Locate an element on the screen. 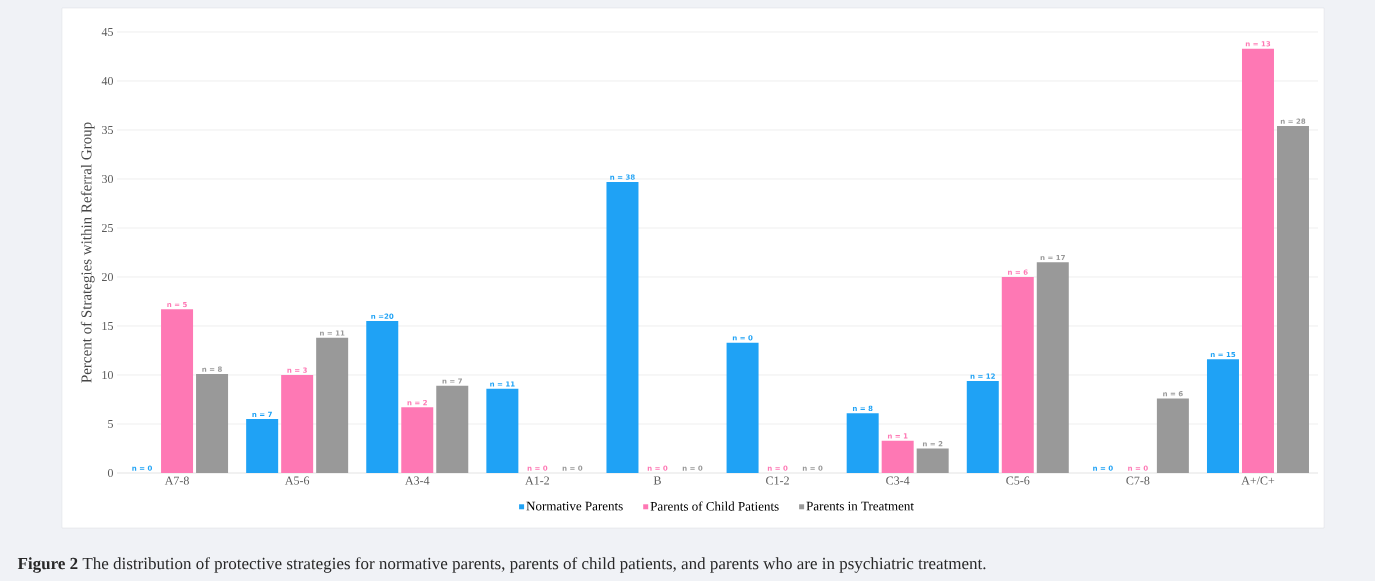  x-tick-label: A7-8 is located at coordinates (176, 480).